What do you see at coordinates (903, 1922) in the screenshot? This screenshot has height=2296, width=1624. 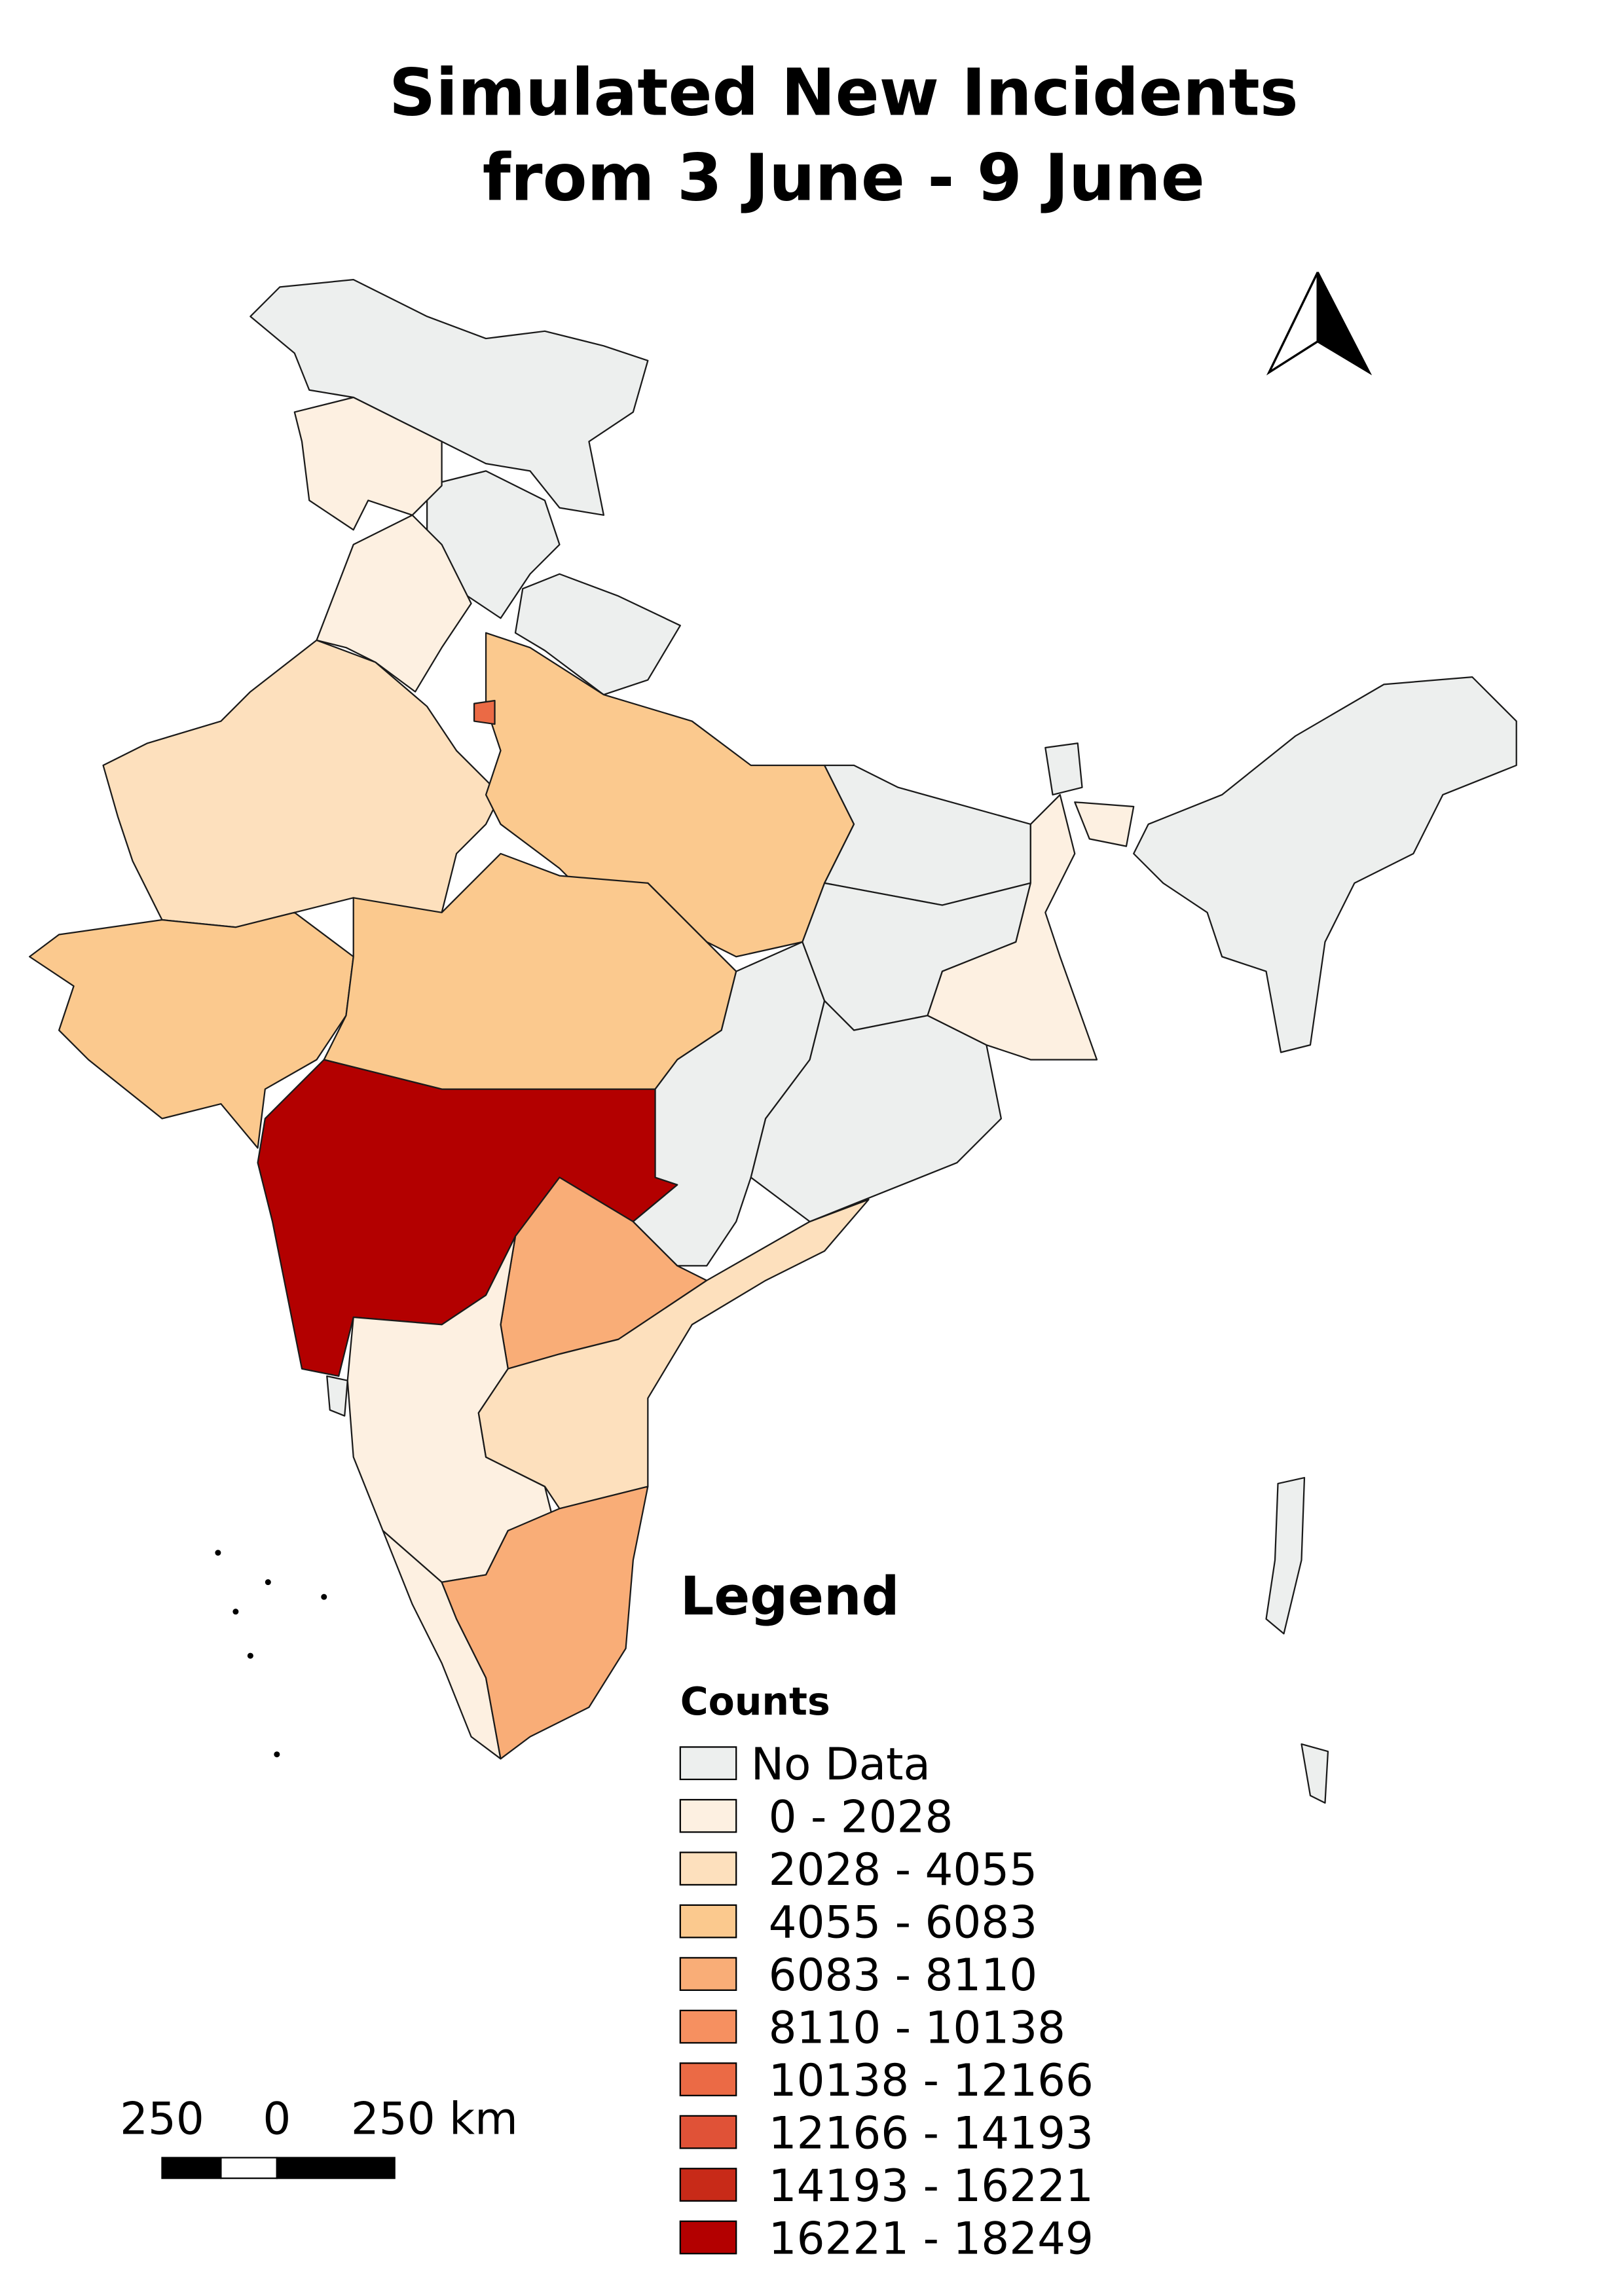 I see `legend-label: 4055 - 6083` at bounding box center [903, 1922].